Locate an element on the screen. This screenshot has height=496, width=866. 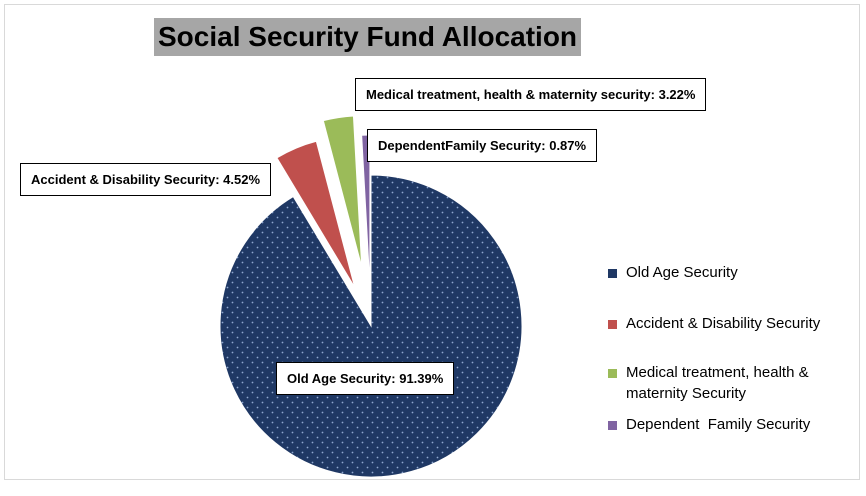
slice-medical-maternity is located at coordinates (342, 191).